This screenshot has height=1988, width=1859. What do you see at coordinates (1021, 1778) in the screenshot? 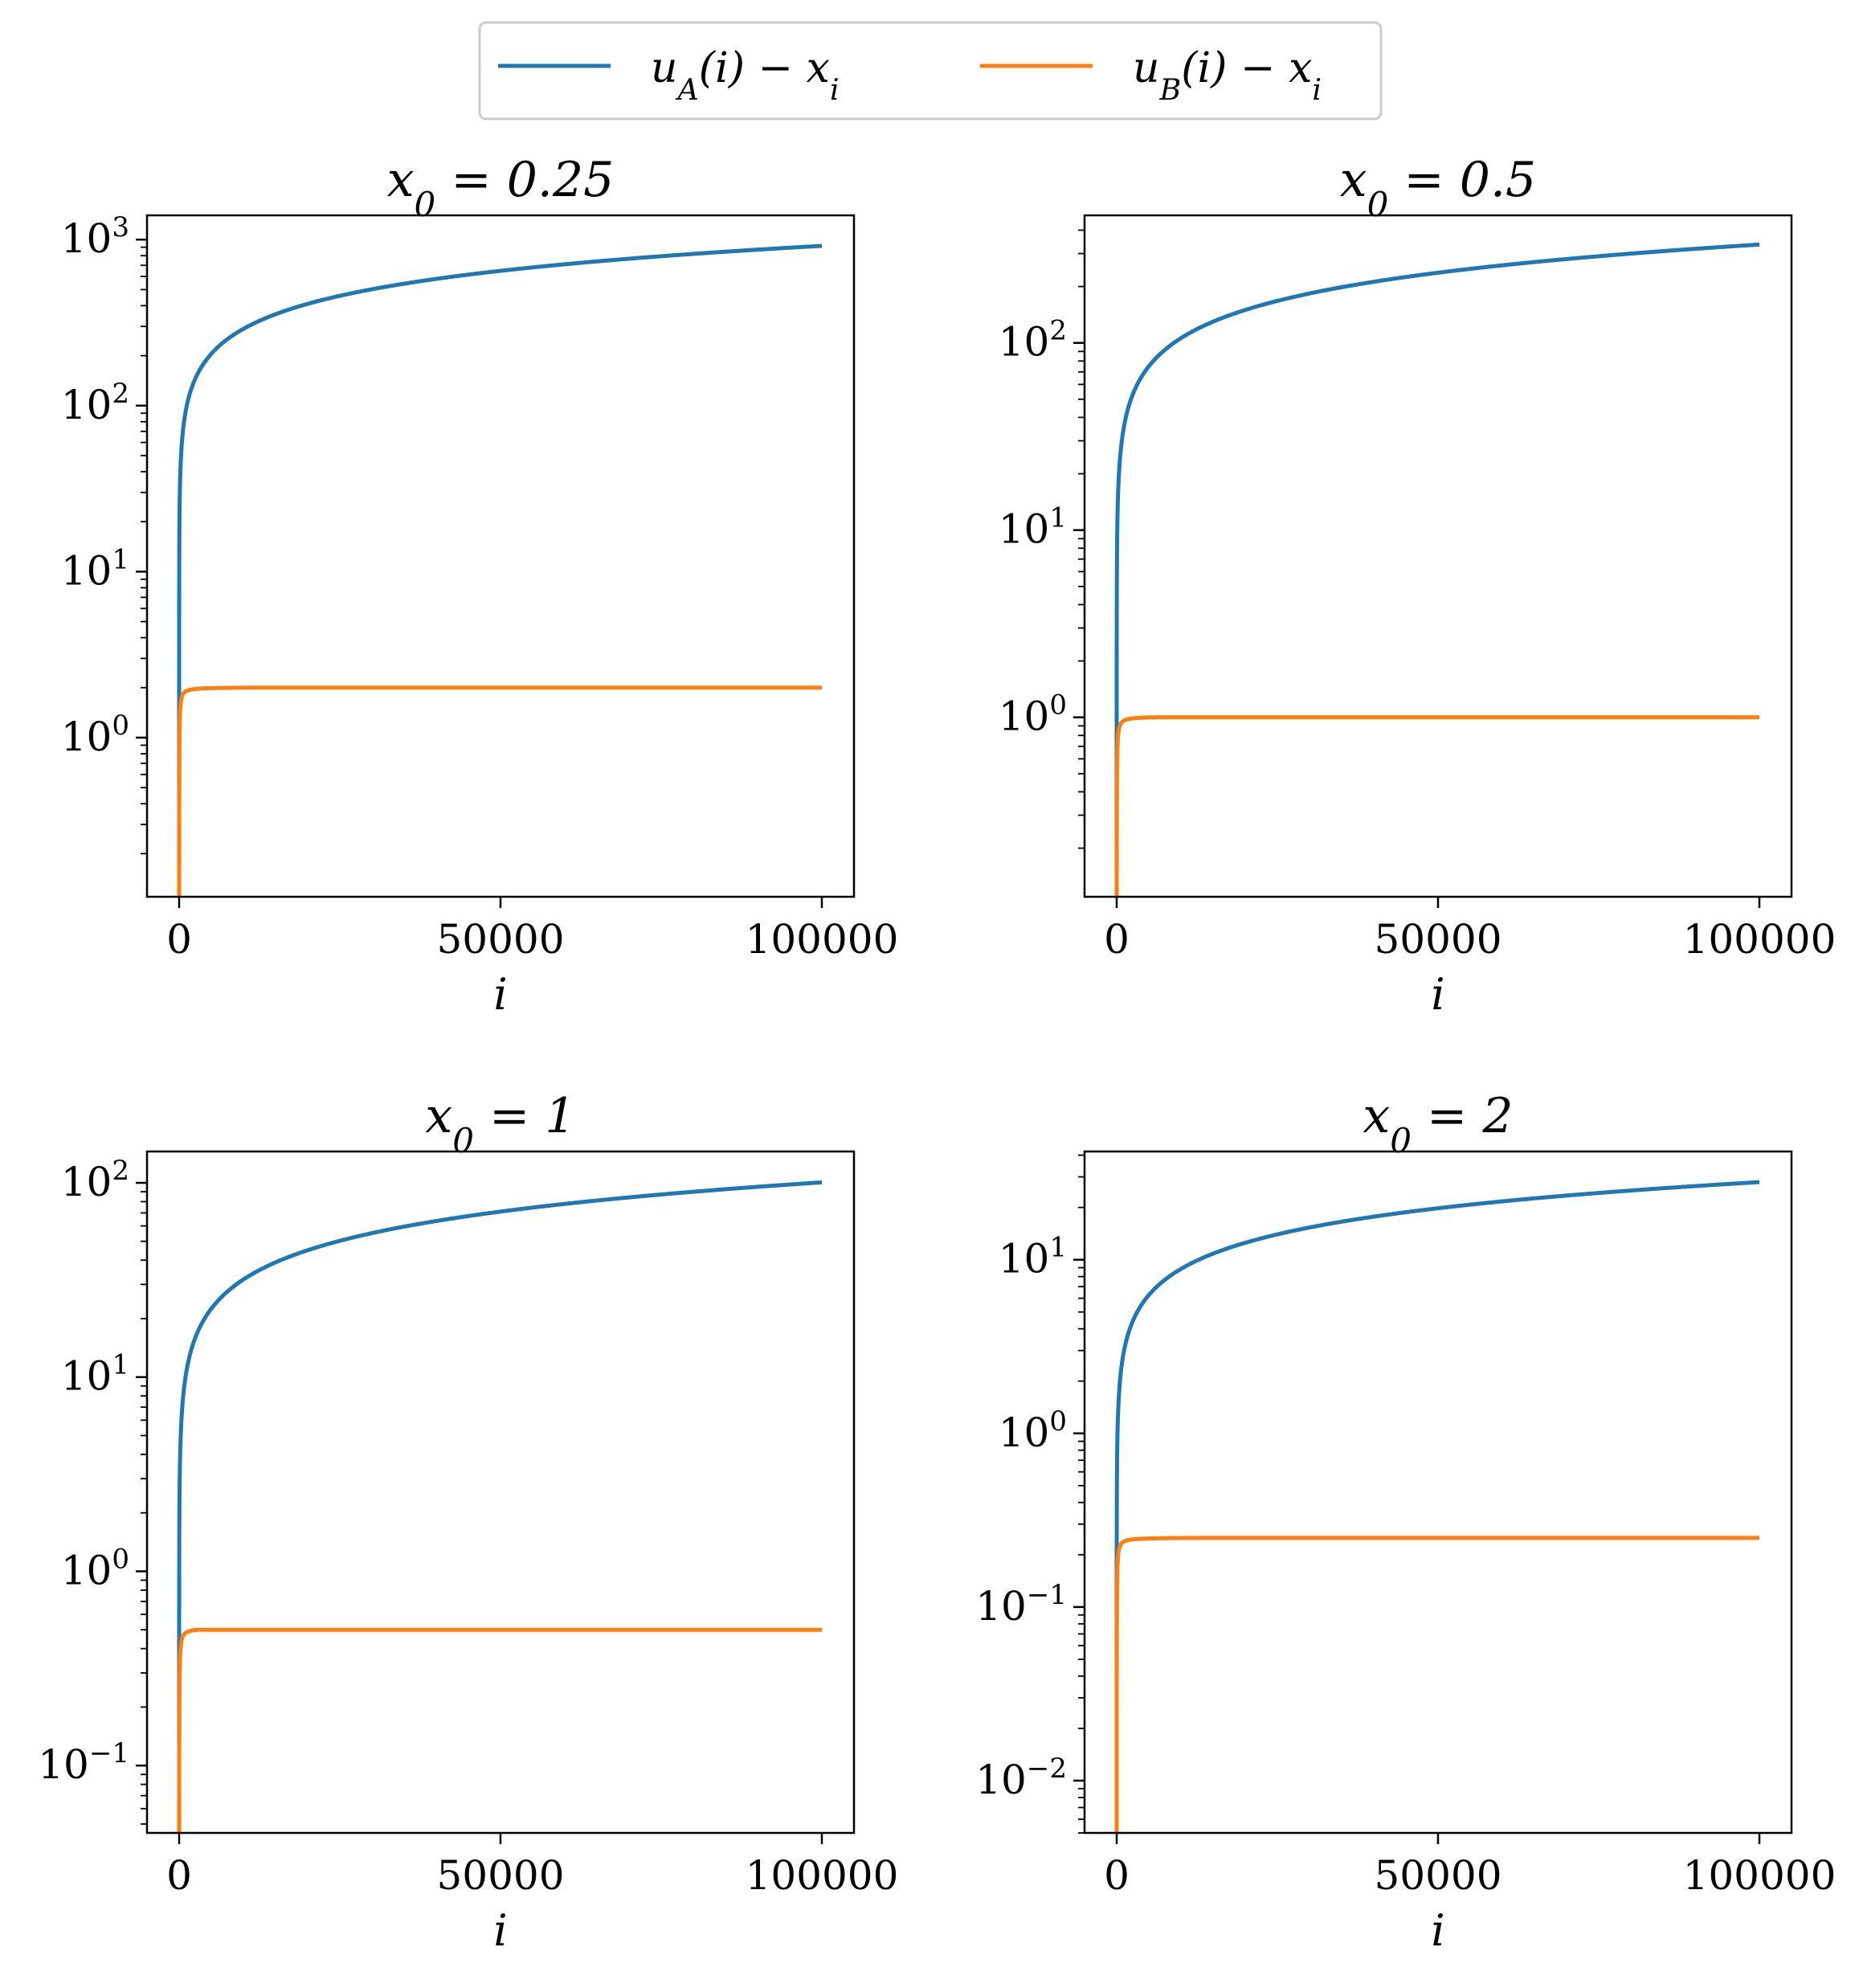
I see `y-tick-label: 10⁻²` at bounding box center [1021, 1778].